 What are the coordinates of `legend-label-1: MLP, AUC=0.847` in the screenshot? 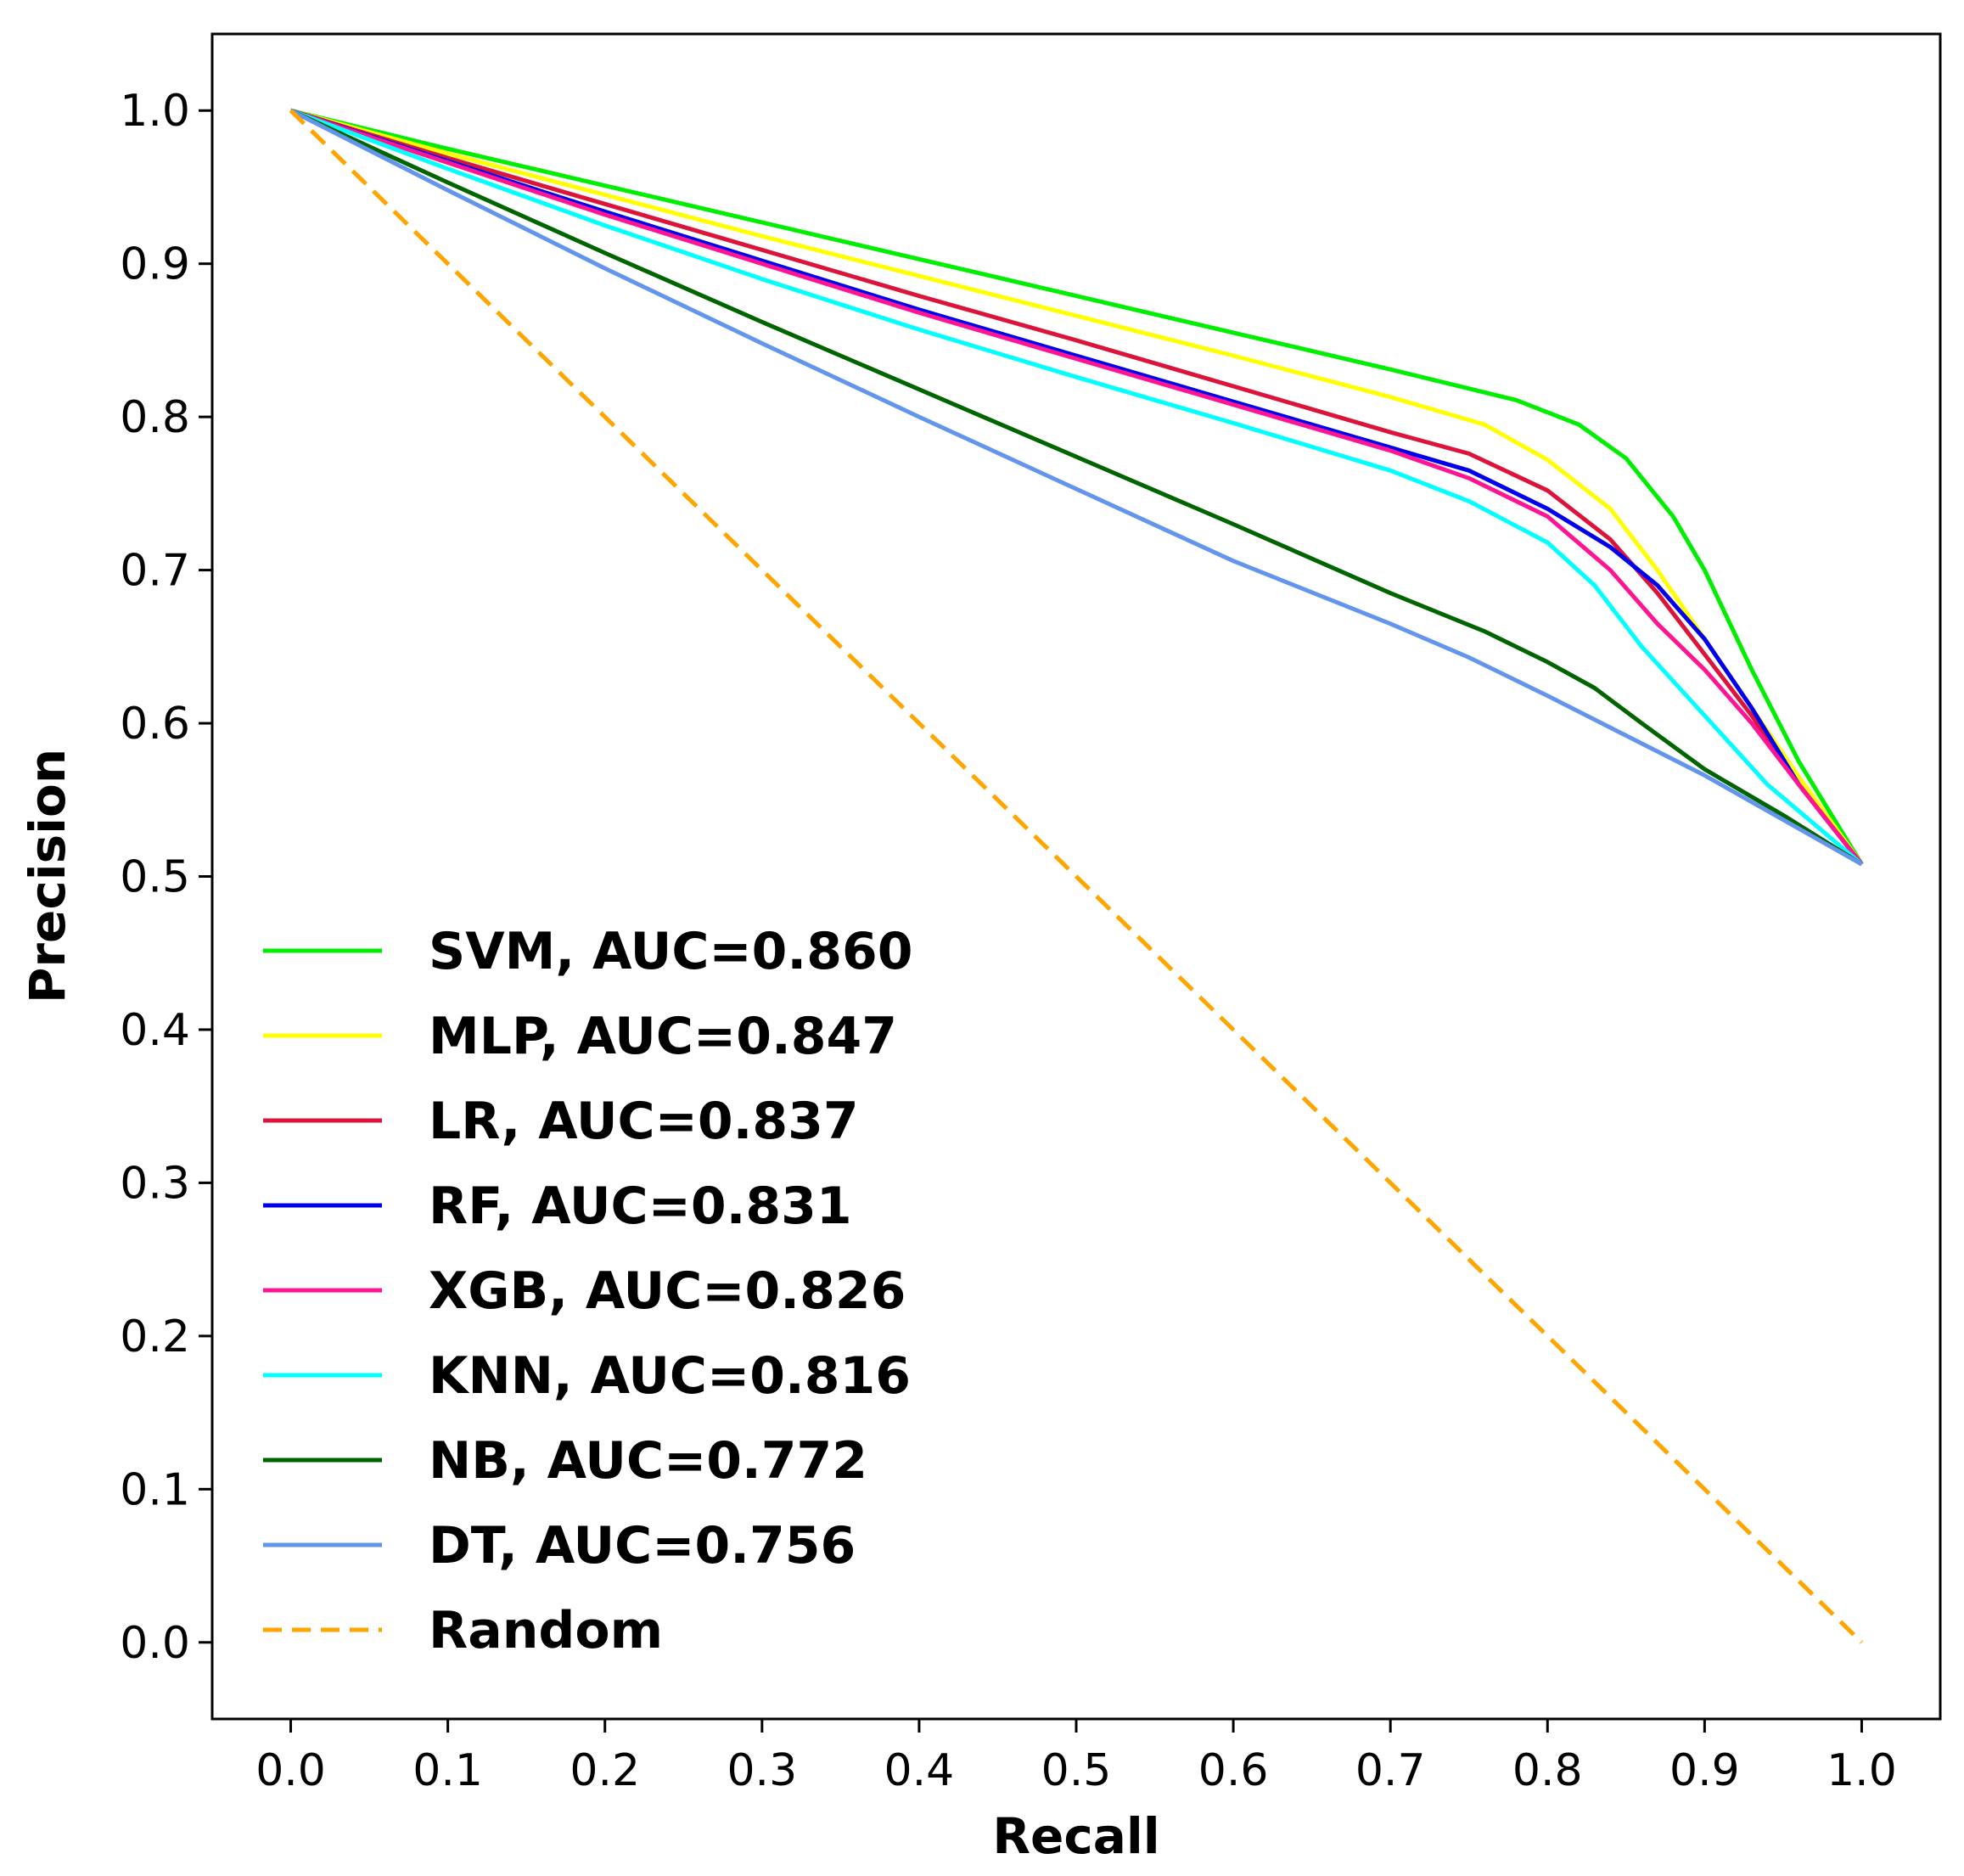 It's located at (663, 1036).